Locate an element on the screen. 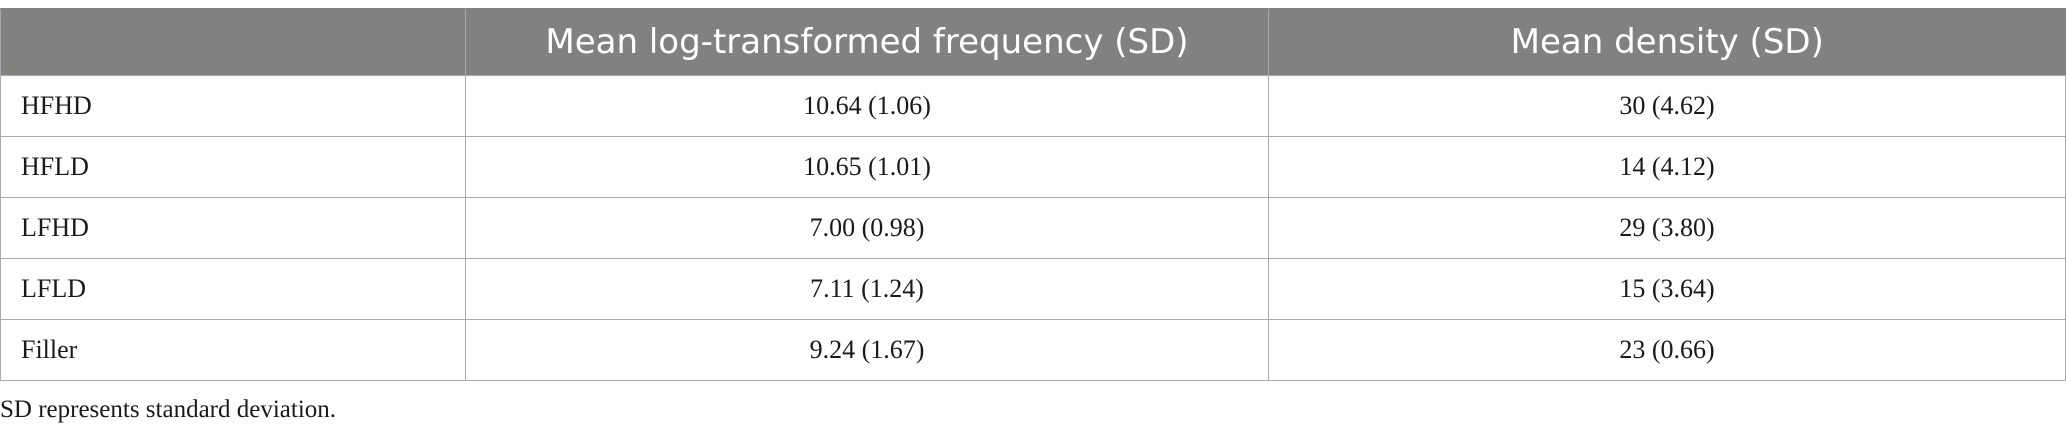 The height and width of the screenshot is (440, 2067). row-label: LFLD is located at coordinates (233, 289).